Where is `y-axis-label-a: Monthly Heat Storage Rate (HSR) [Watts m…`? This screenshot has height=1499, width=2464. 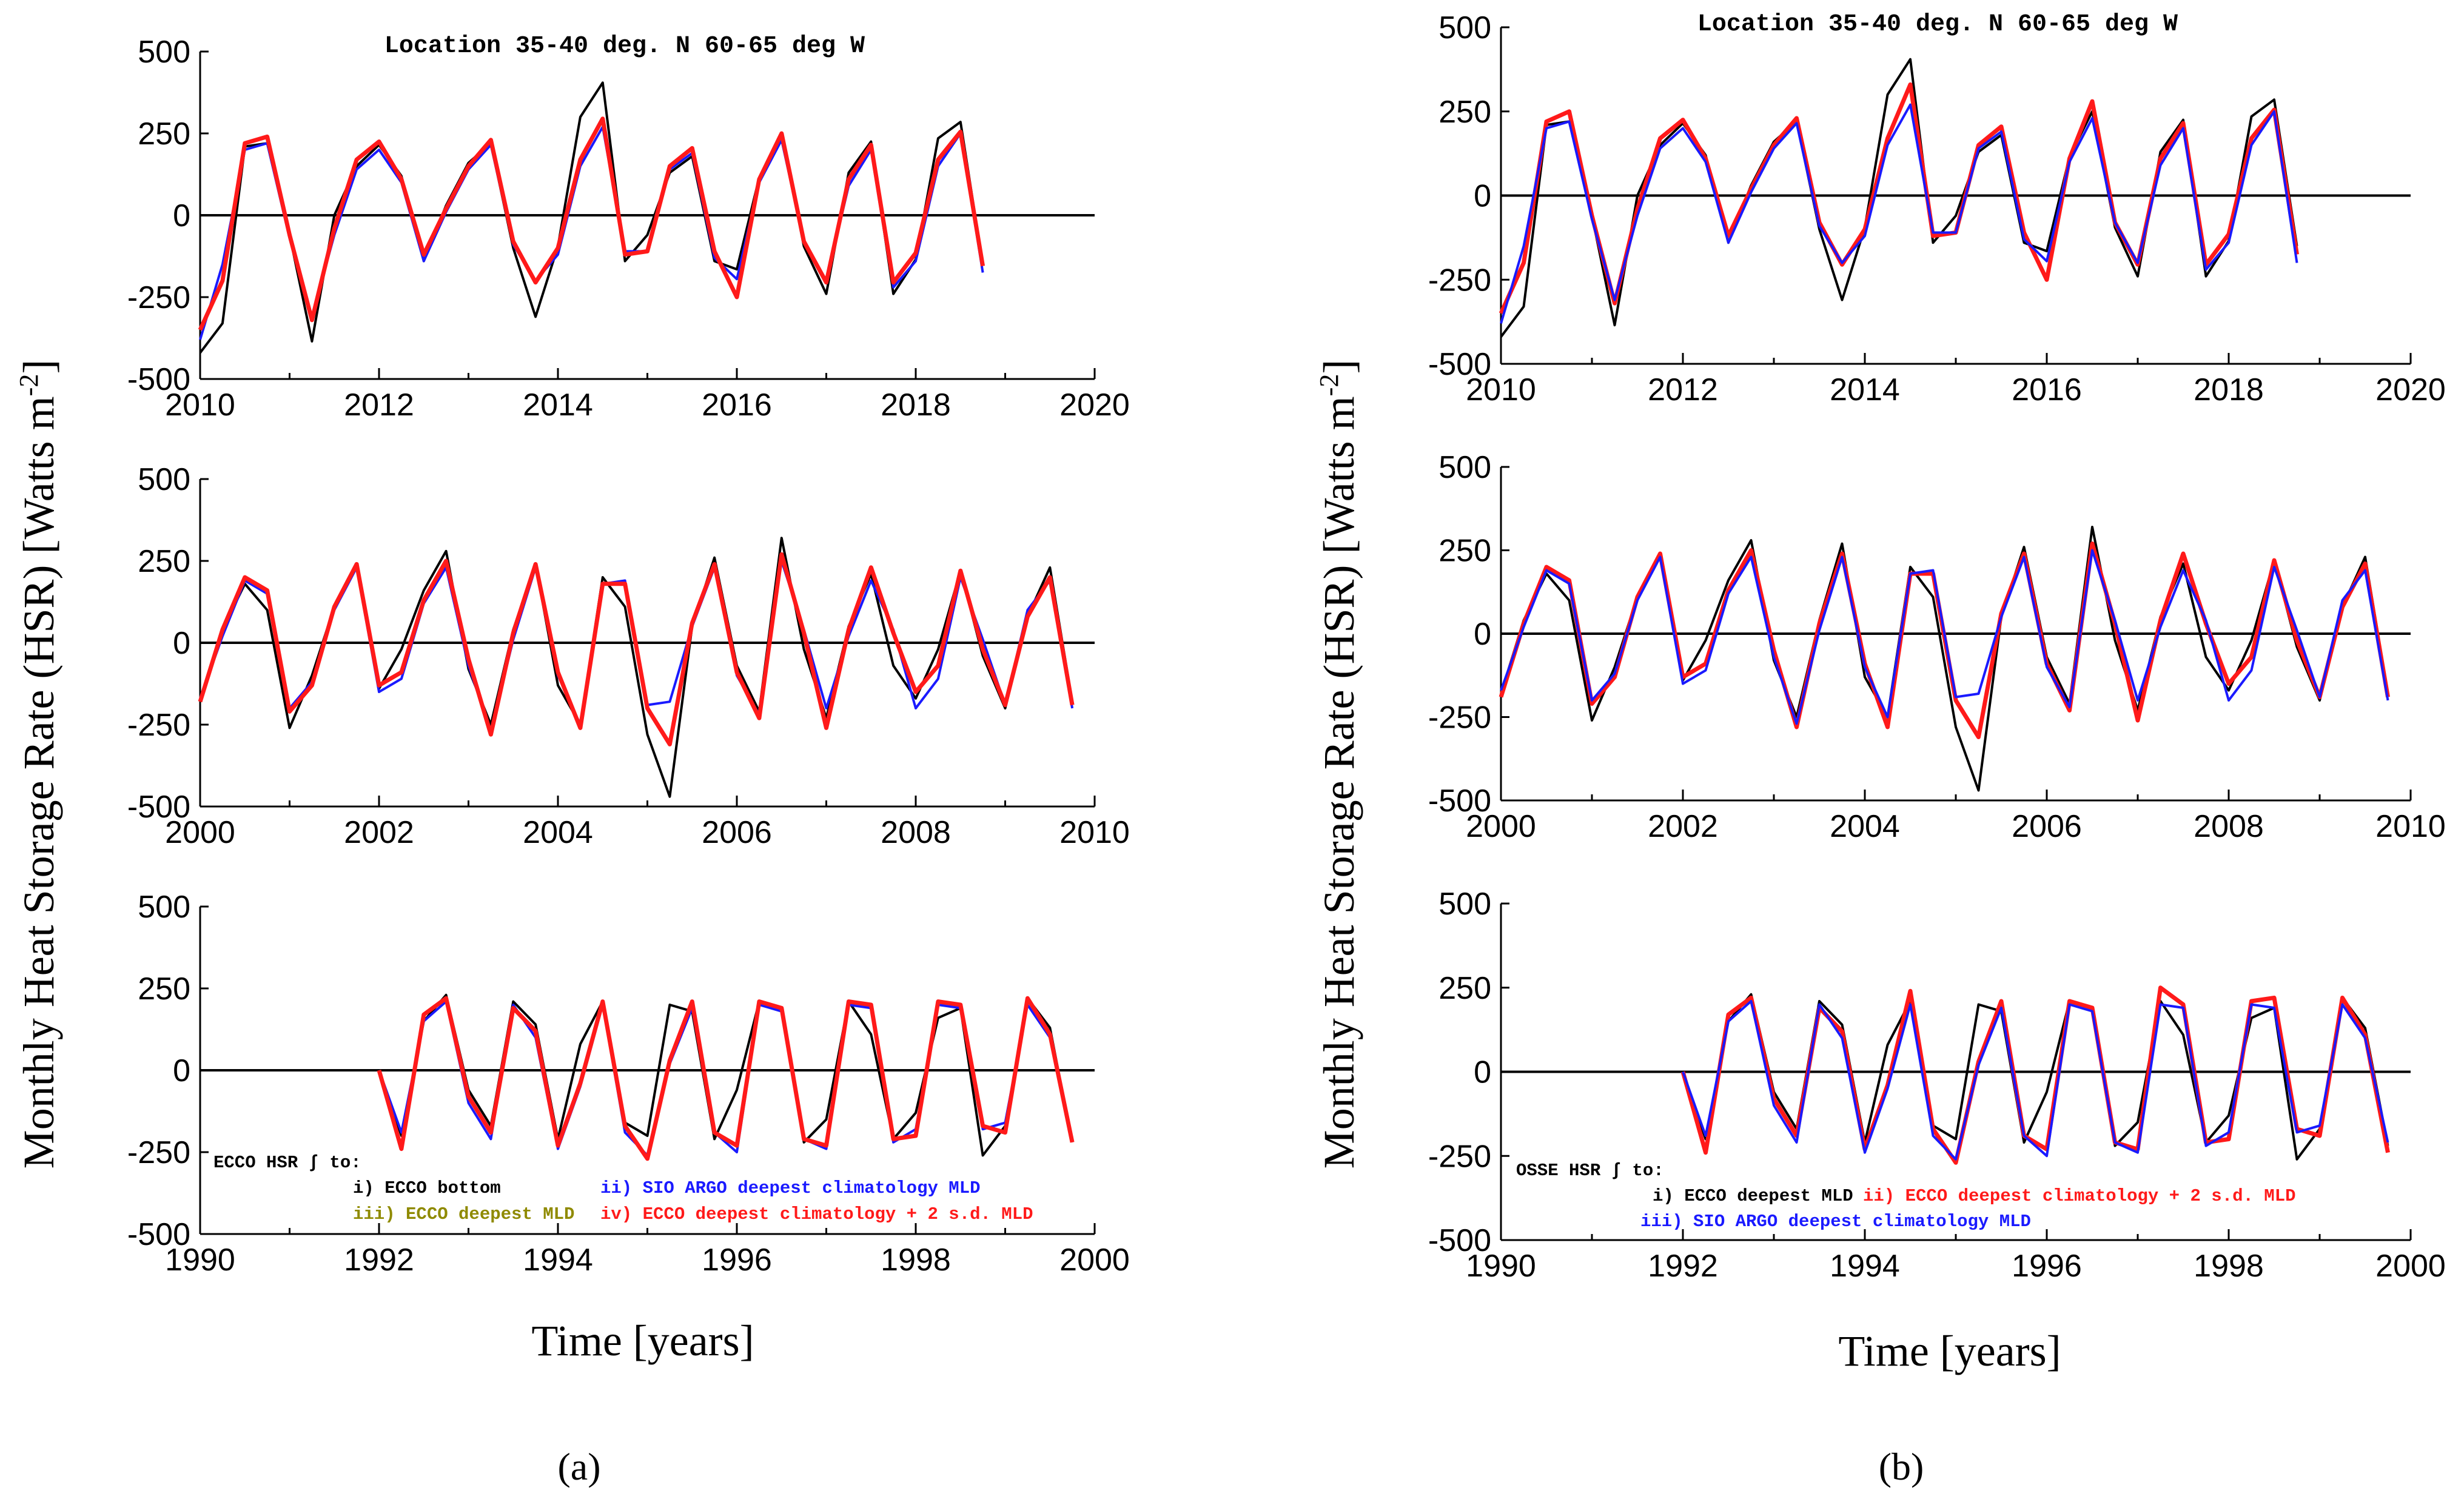 y-axis-label-a: Monthly Heat Storage Rate (HSR) [Watts m… is located at coordinates (38, 764).